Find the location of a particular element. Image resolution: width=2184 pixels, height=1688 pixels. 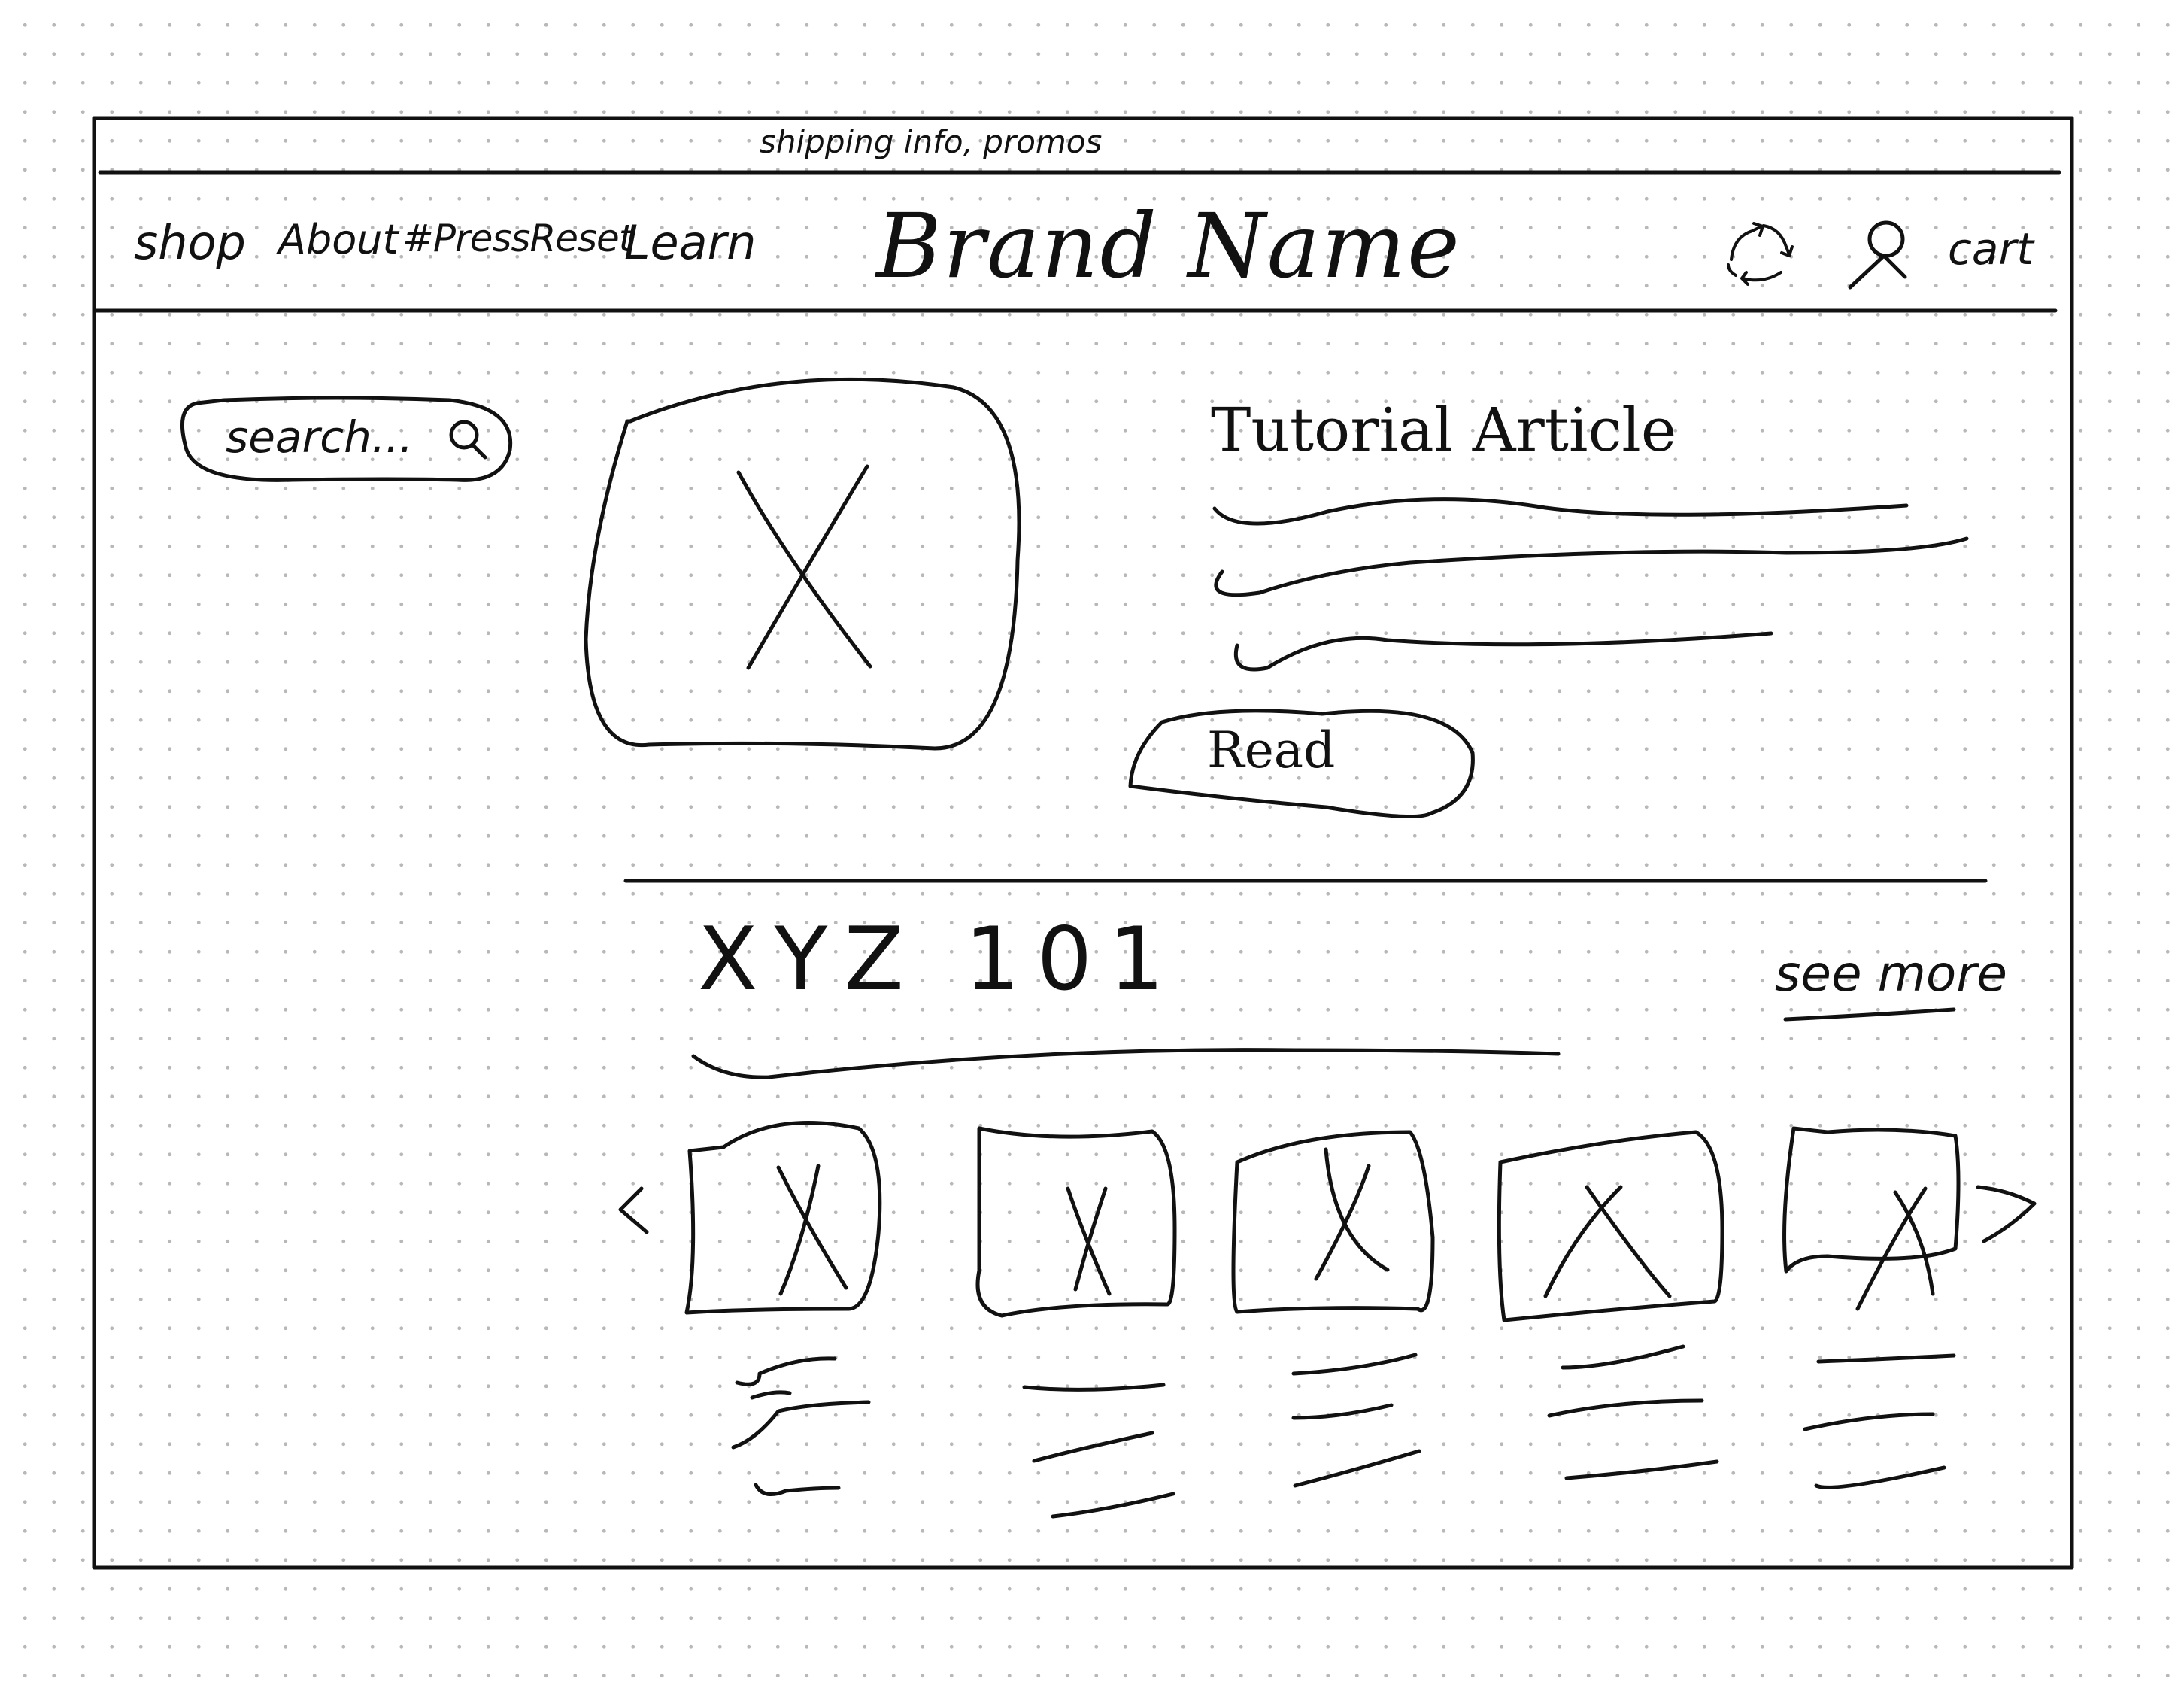

search-input is located at coordinates (346, 439).